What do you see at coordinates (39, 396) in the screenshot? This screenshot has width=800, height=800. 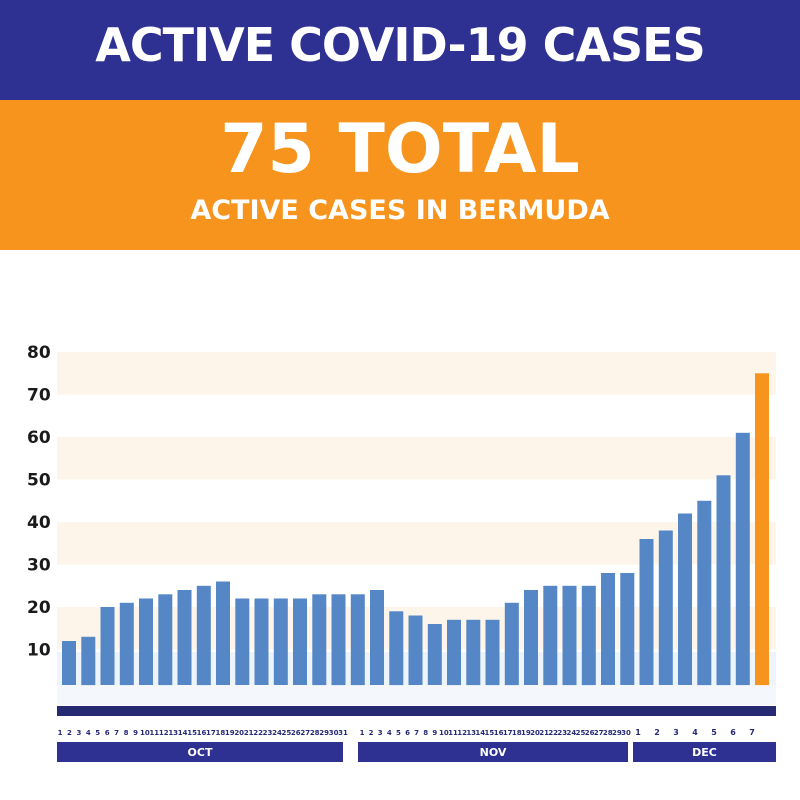 I see `y-tick-label: 70` at bounding box center [39, 396].